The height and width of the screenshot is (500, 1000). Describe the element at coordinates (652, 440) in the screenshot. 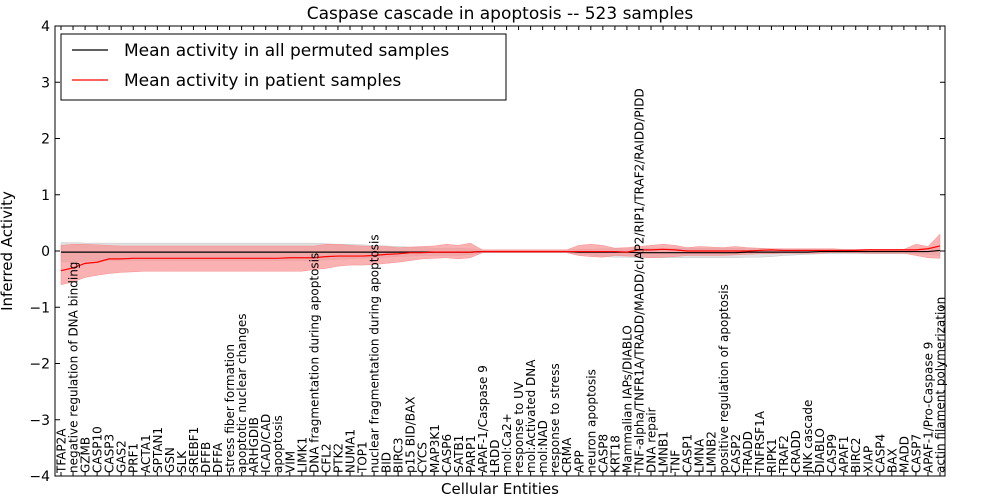

I see `entity-label: DNA repair` at that location.